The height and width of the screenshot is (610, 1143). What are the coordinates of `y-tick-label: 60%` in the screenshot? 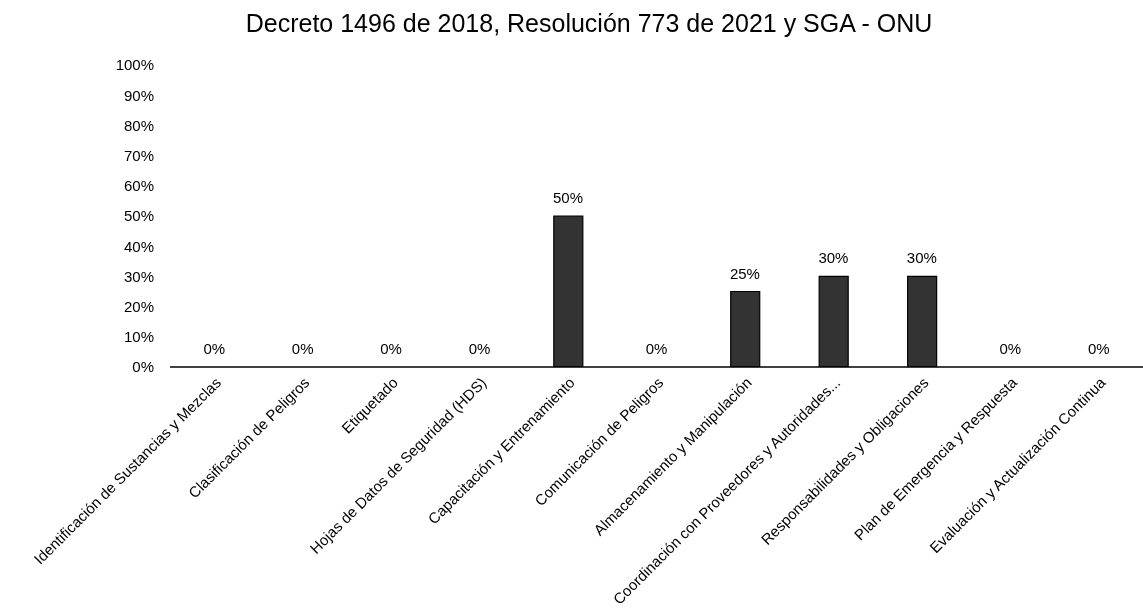 It's located at (138, 186).